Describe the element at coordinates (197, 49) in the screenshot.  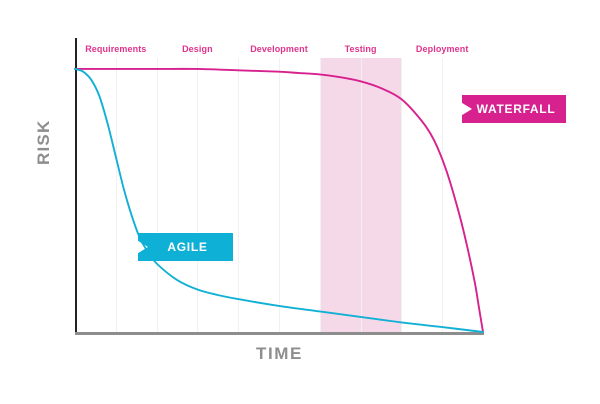
I see `phase-label-design: Design` at that location.